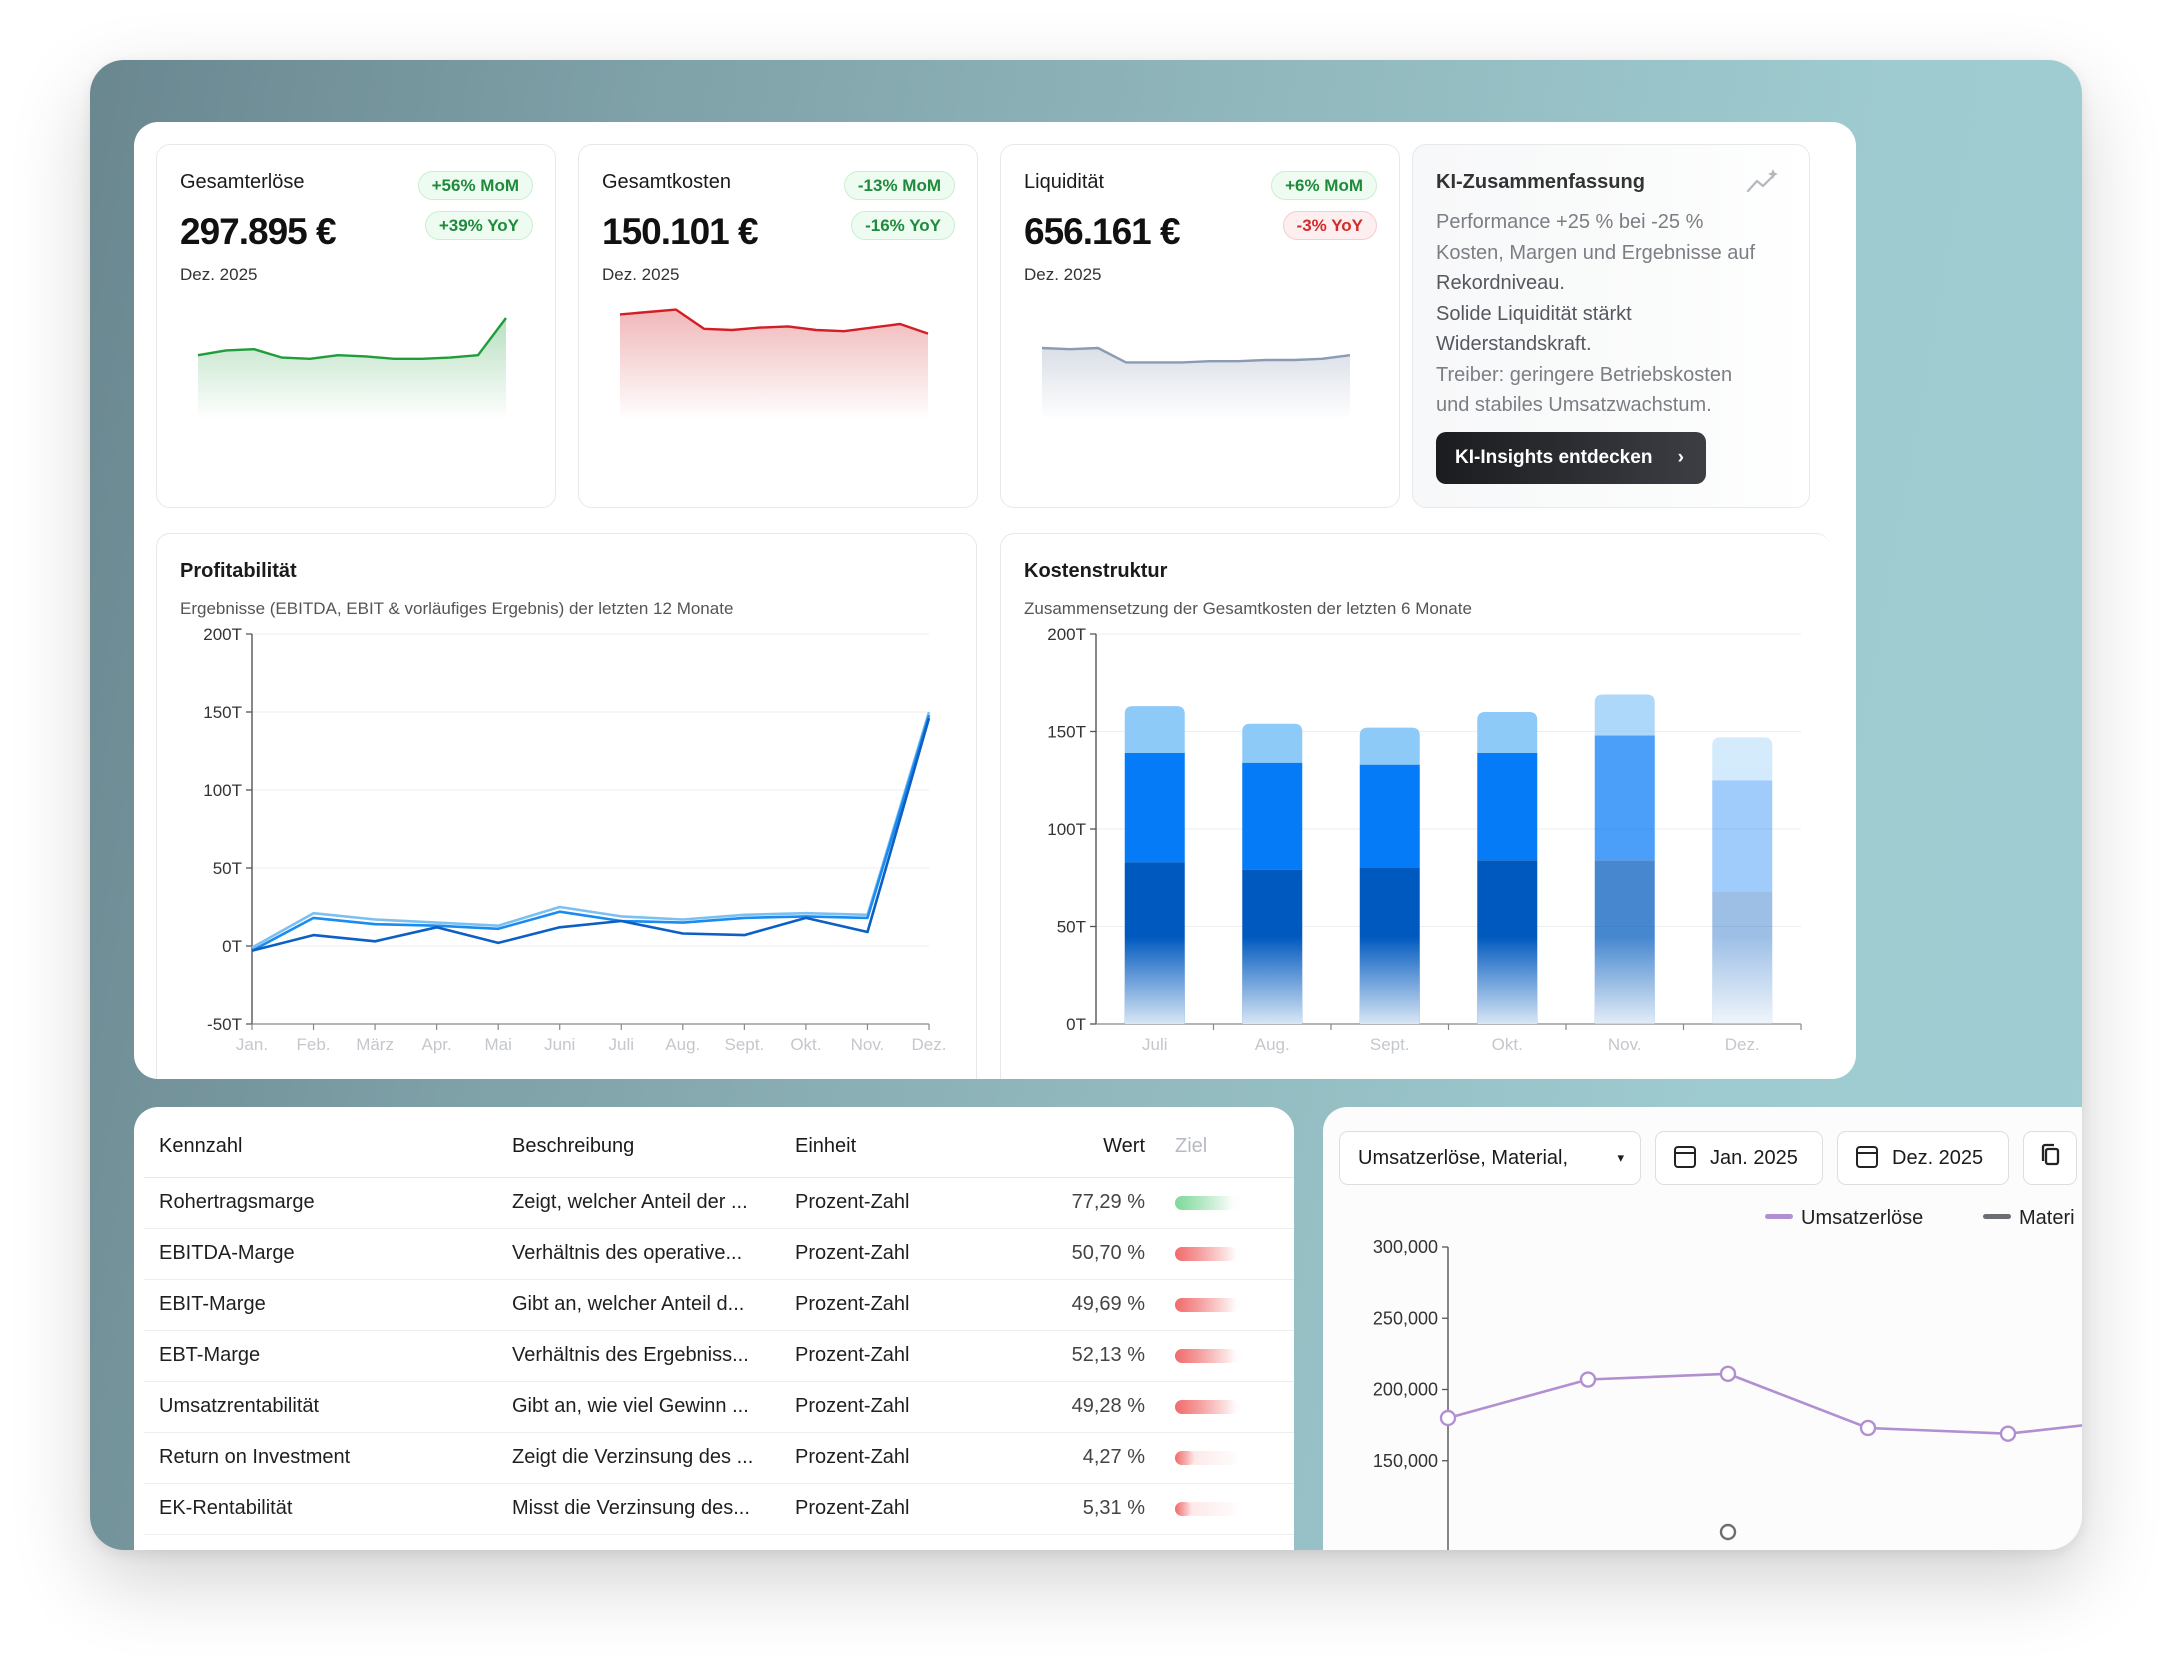  I want to click on ai-summary-line: Performance +25 % bei -25 %, so click(1570, 222).